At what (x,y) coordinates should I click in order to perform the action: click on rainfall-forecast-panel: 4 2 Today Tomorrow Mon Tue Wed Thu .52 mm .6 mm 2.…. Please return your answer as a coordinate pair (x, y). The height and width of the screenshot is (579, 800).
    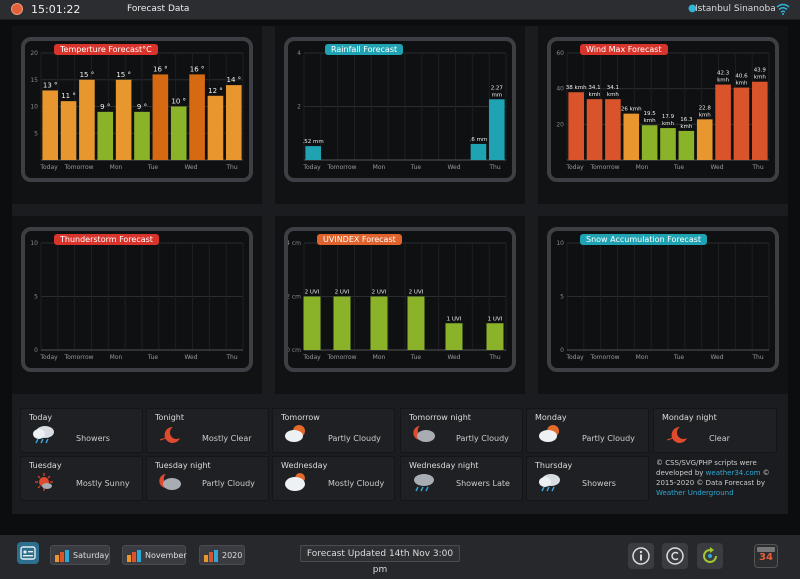
    Looking at the image, I should click on (400, 115).